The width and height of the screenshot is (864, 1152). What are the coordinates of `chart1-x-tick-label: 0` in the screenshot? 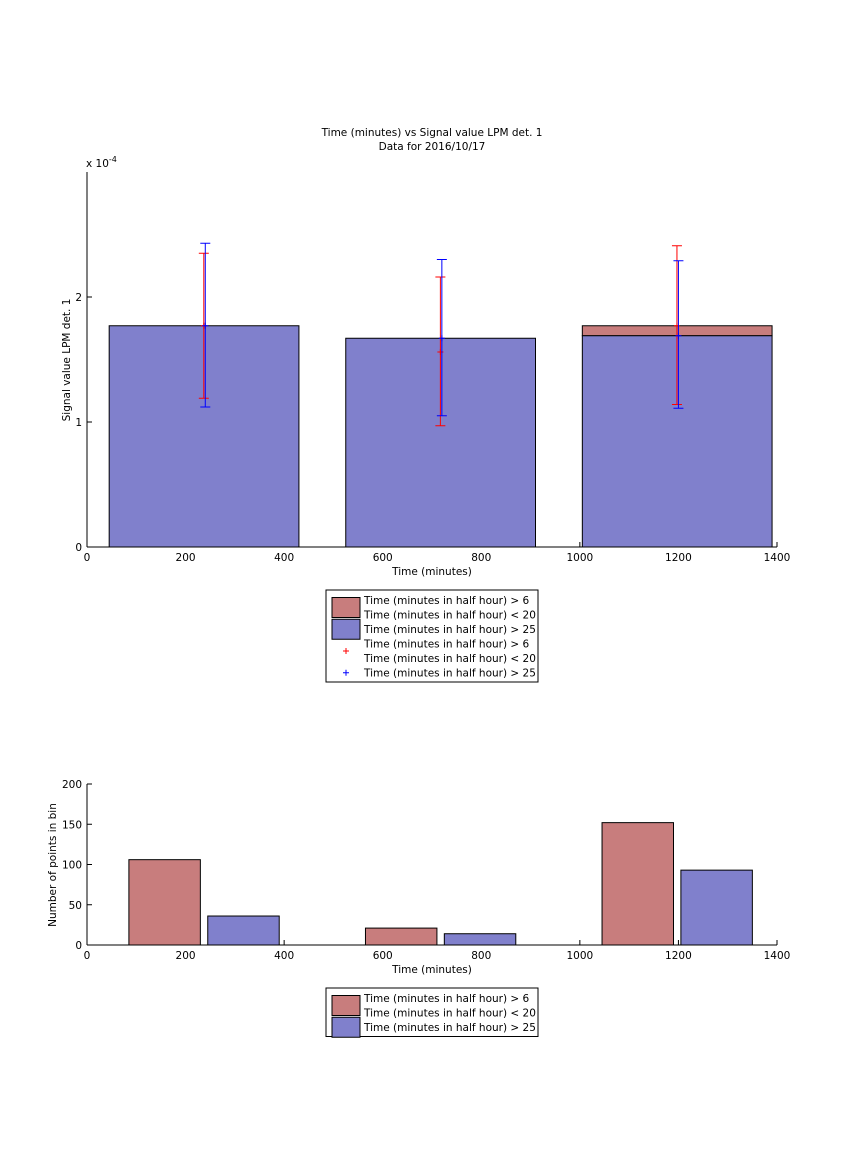 It's located at (87, 558).